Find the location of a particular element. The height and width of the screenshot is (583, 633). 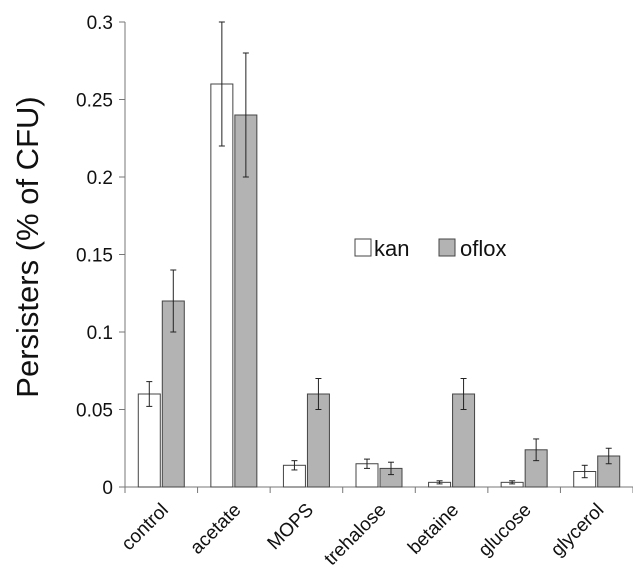

x-tick-label-control: control is located at coordinates (145, 527).